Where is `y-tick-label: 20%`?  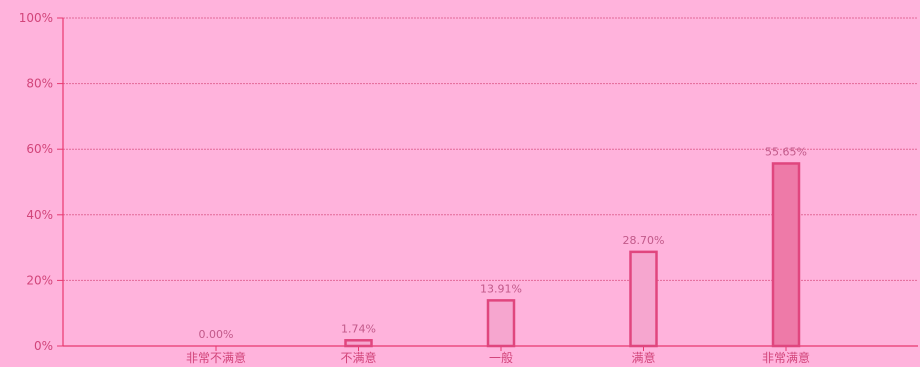 y-tick-label: 20% is located at coordinates (39, 280).